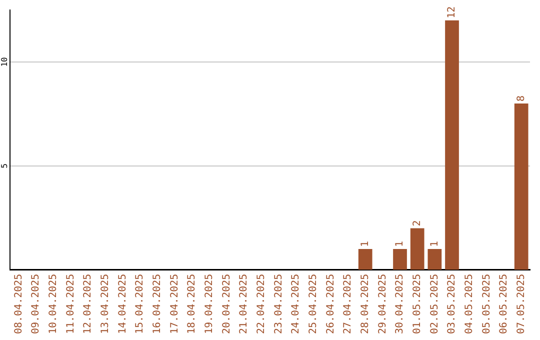  Describe the element at coordinates (174, 304) in the screenshot. I see `x-tick-label: 17.04.2025` at that location.